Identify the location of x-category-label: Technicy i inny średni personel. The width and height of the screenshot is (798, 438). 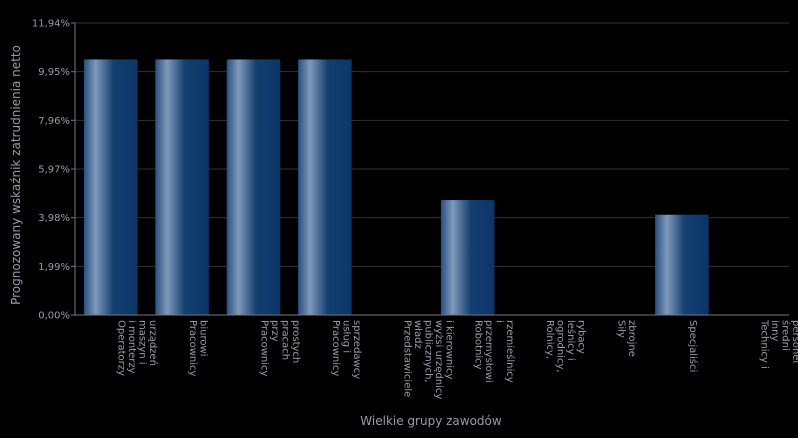
(778, 344).